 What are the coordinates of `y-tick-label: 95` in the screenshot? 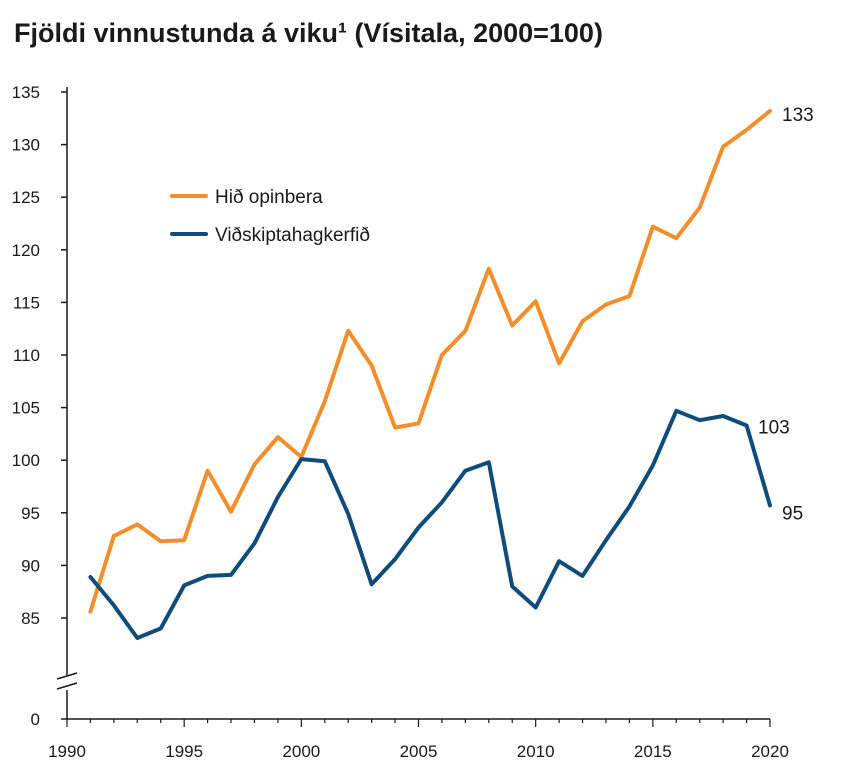 It's located at (30, 513).